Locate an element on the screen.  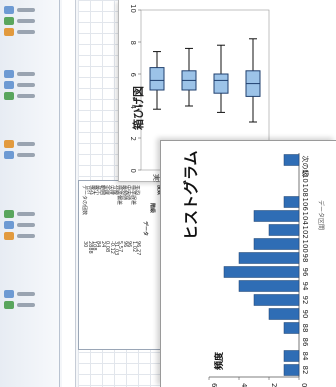
histogram-x-tick-label: 102 is located at coordinates (305, 232).